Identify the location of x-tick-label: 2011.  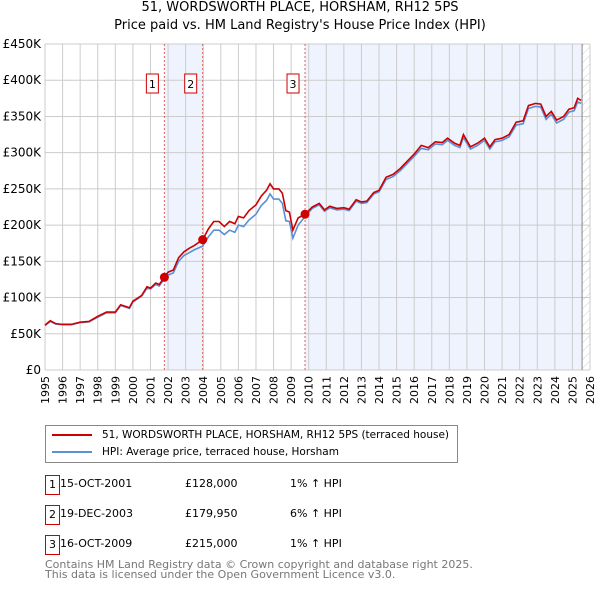
(326, 390).